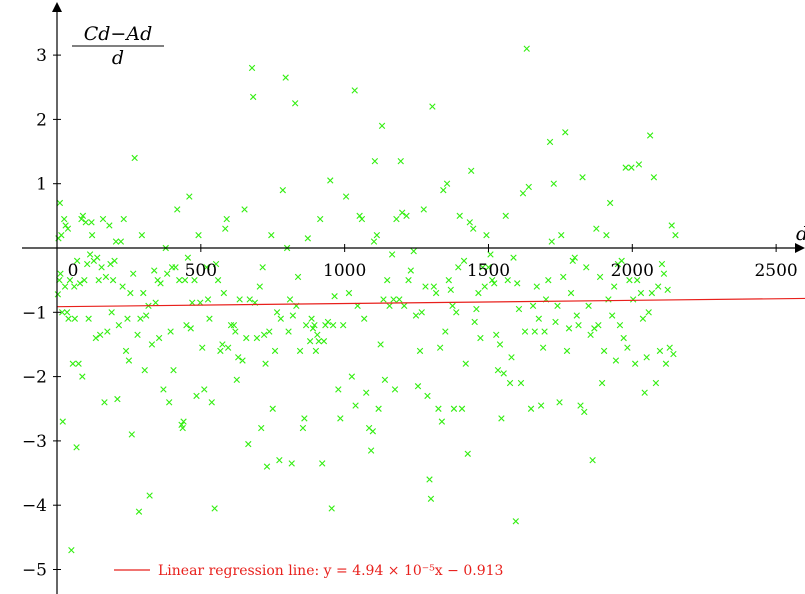 This screenshot has width=805, height=594. What do you see at coordinates (34, 506) in the screenshot?
I see `y-tick-label: −4` at bounding box center [34, 506].